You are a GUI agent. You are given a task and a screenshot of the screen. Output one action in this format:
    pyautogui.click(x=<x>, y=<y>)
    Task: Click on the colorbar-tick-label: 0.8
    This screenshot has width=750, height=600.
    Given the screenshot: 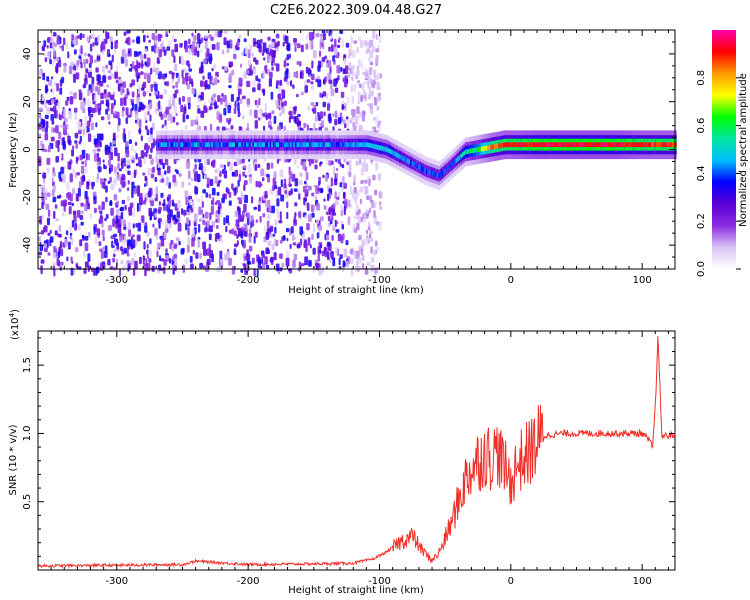 What is the action you would take?
    pyautogui.click(x=701, y=78)
    